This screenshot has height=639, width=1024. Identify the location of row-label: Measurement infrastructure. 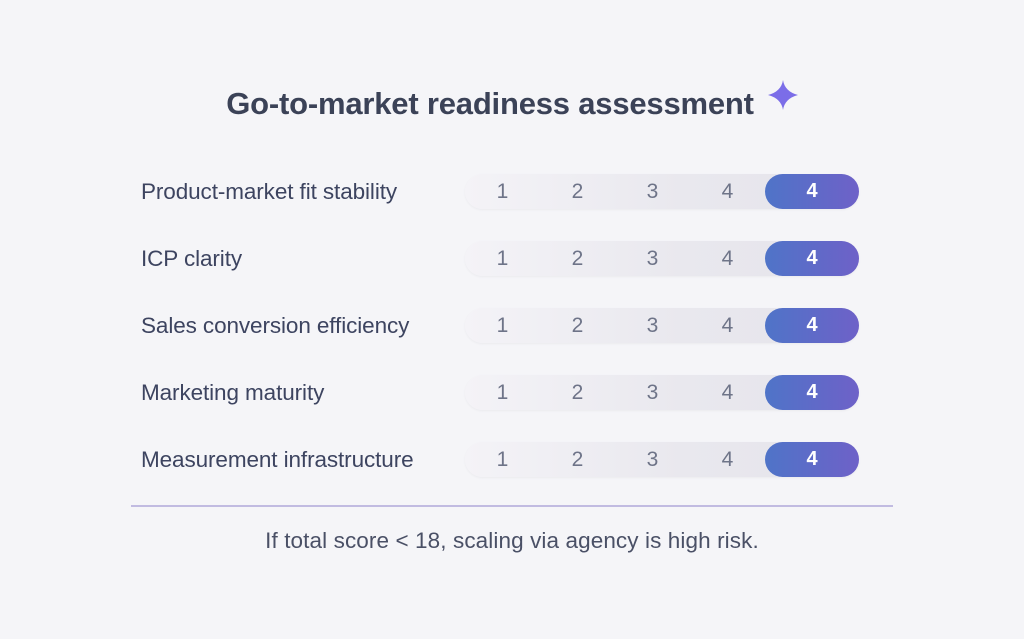
(277, 459).